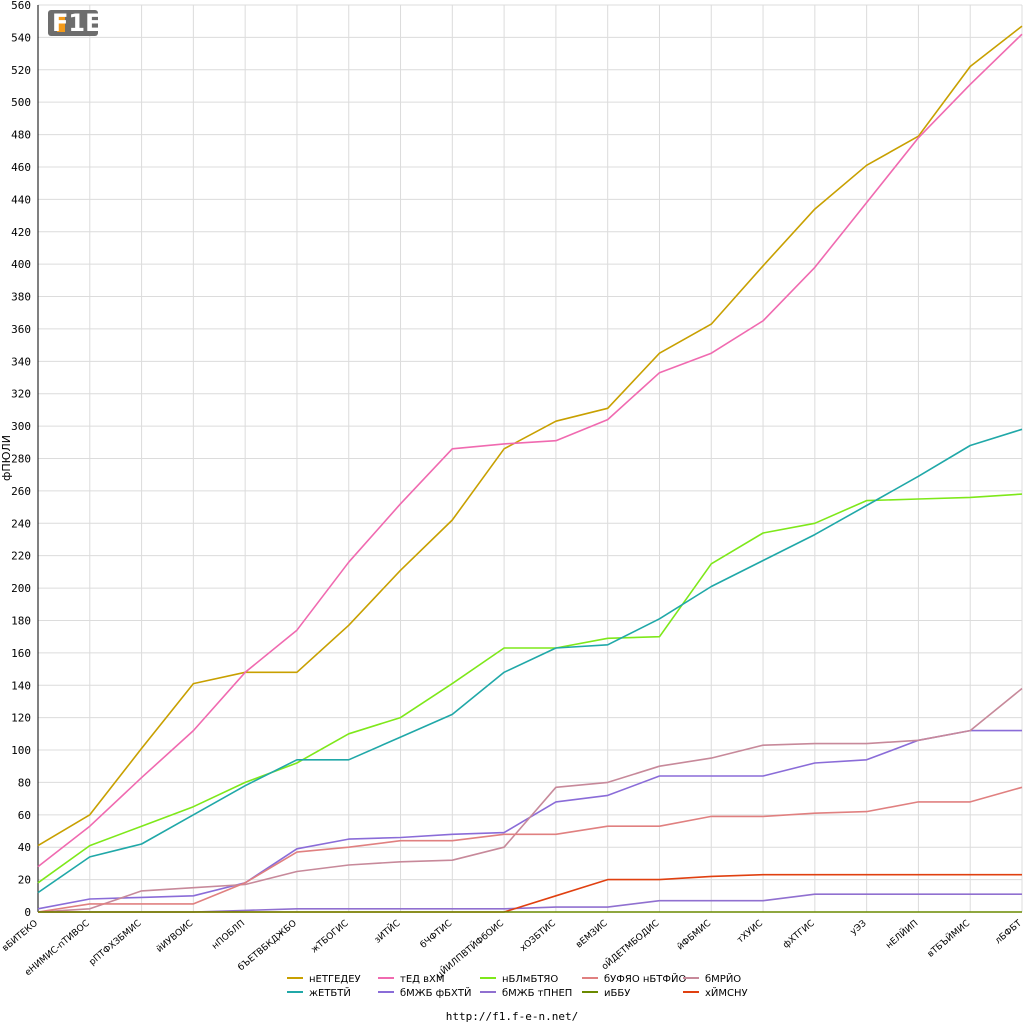 The height and width of the screenshot is (1024, 1024). I want to click on x-tick-label: вЕМЗИС, so click(591, 935).